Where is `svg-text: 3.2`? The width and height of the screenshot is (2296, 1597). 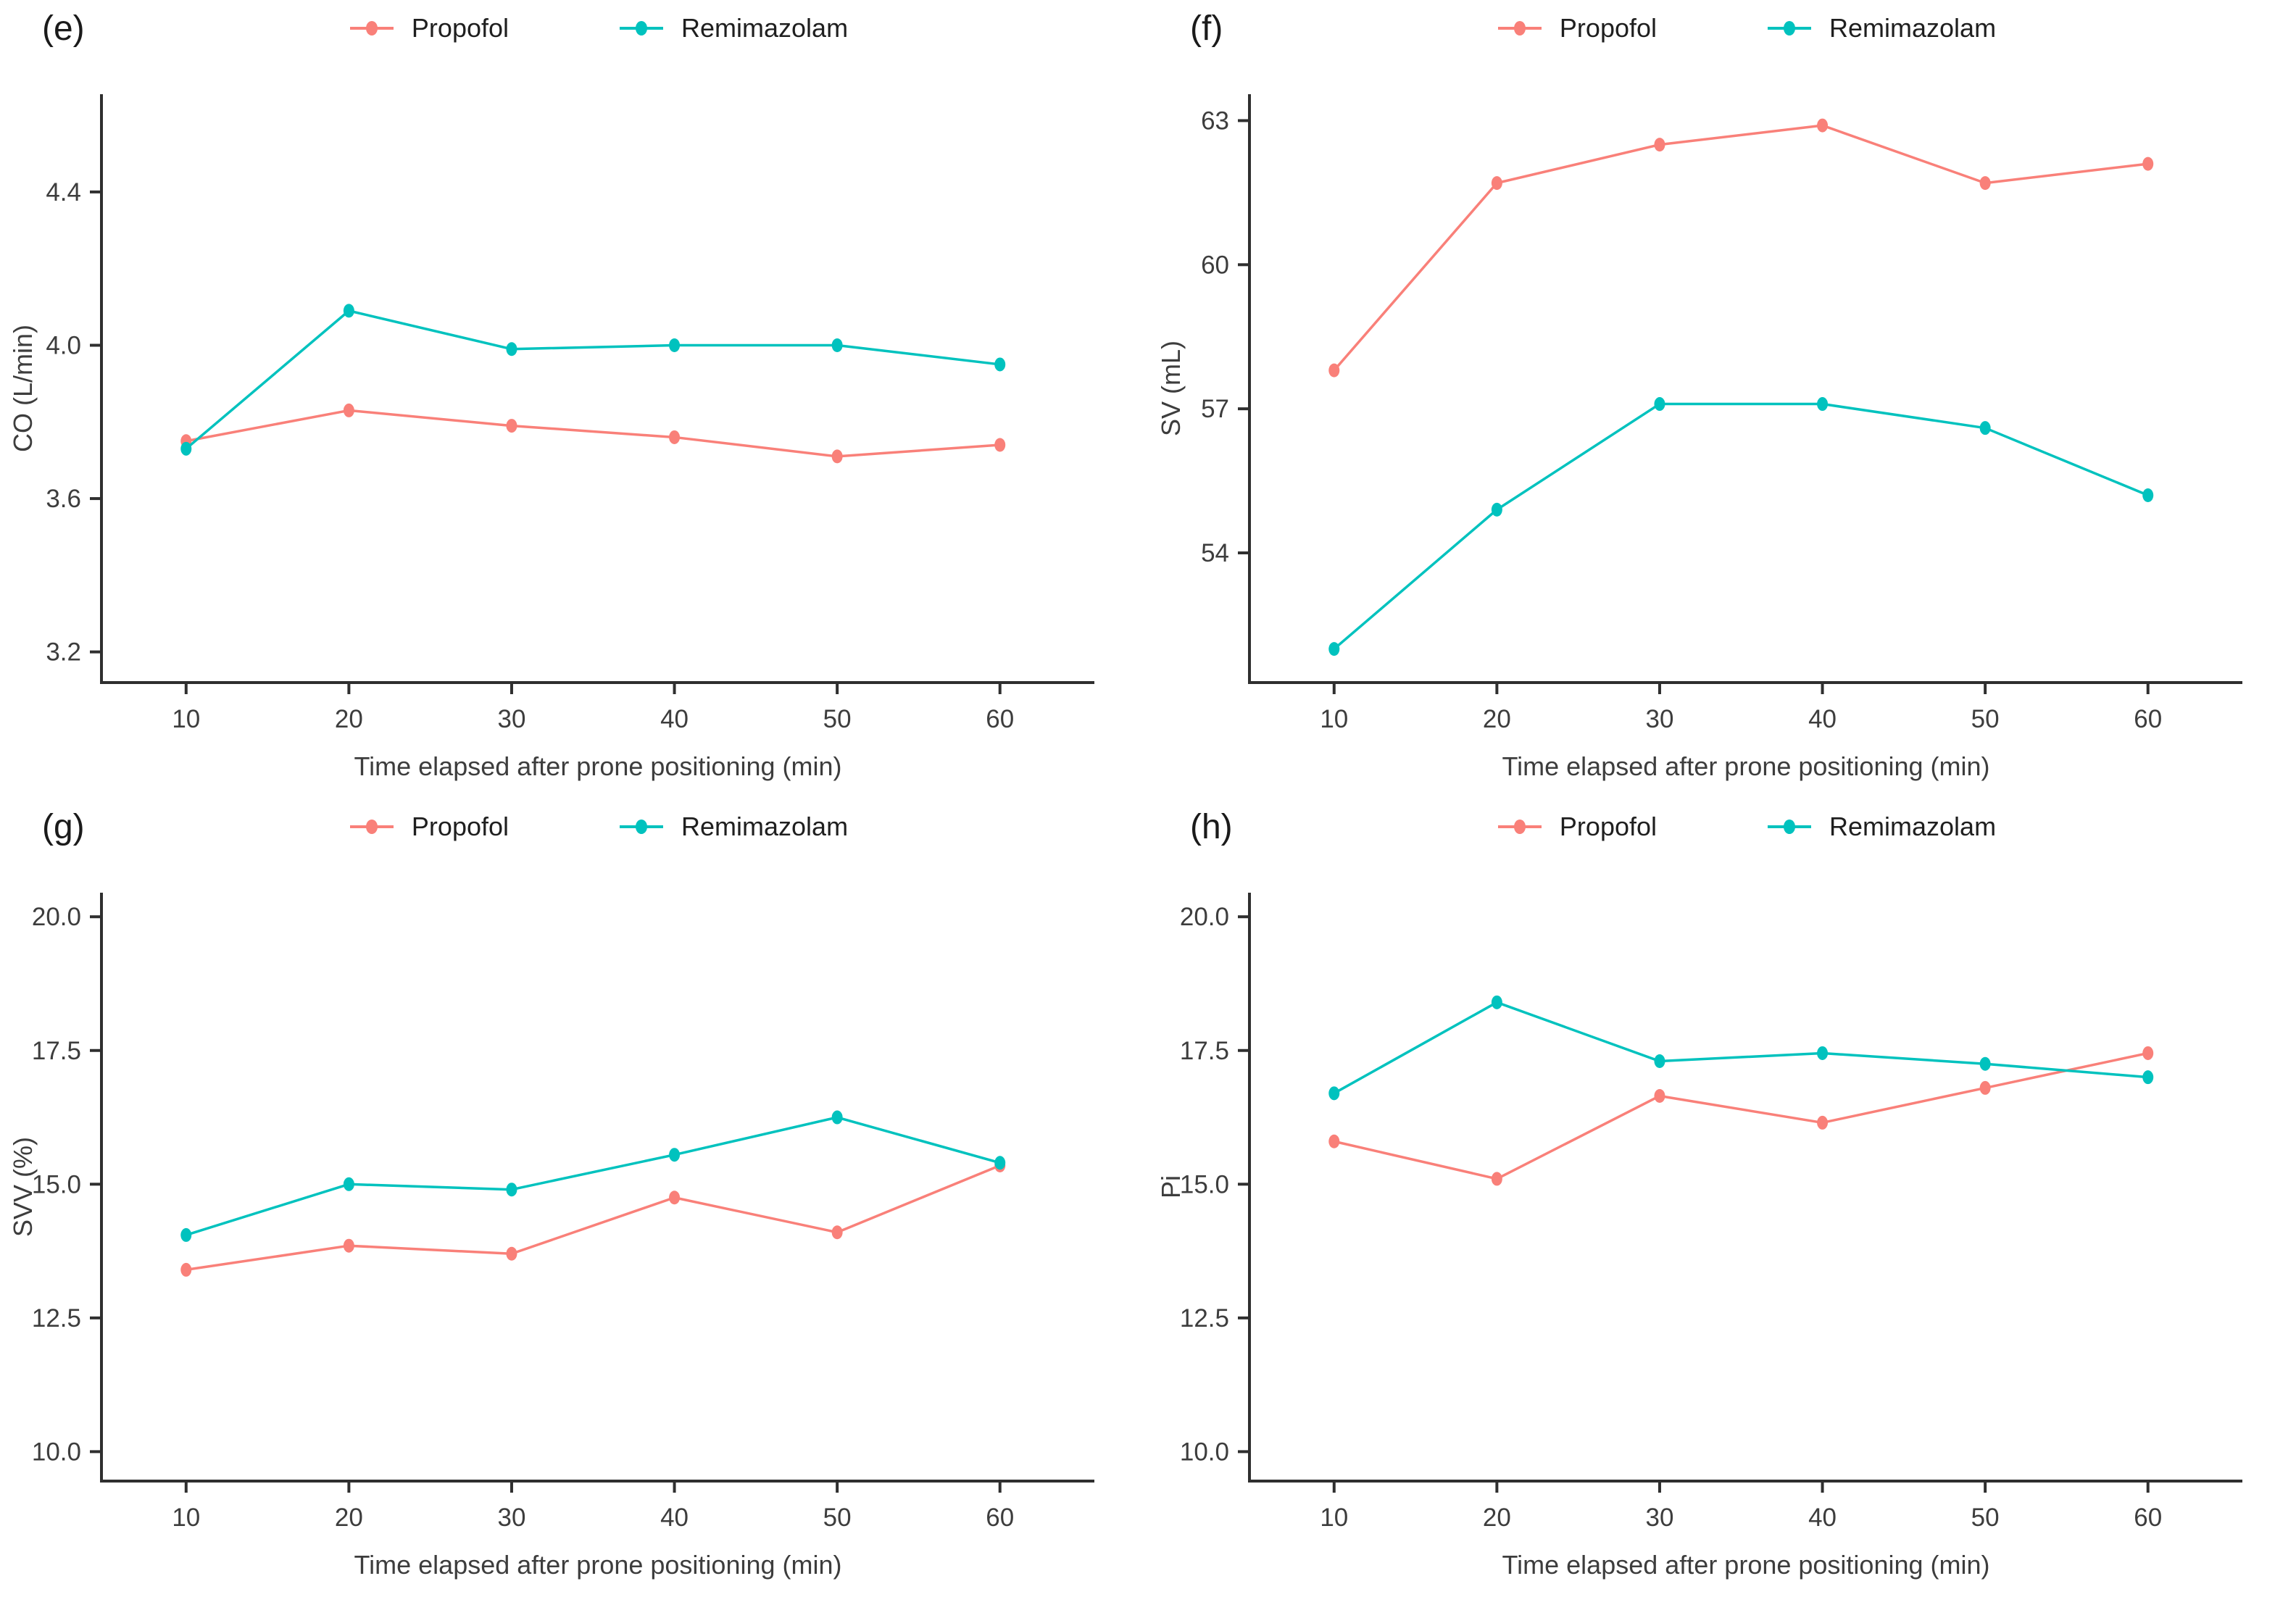 svg-text: 3.2 is located at coordinates (63, 652).